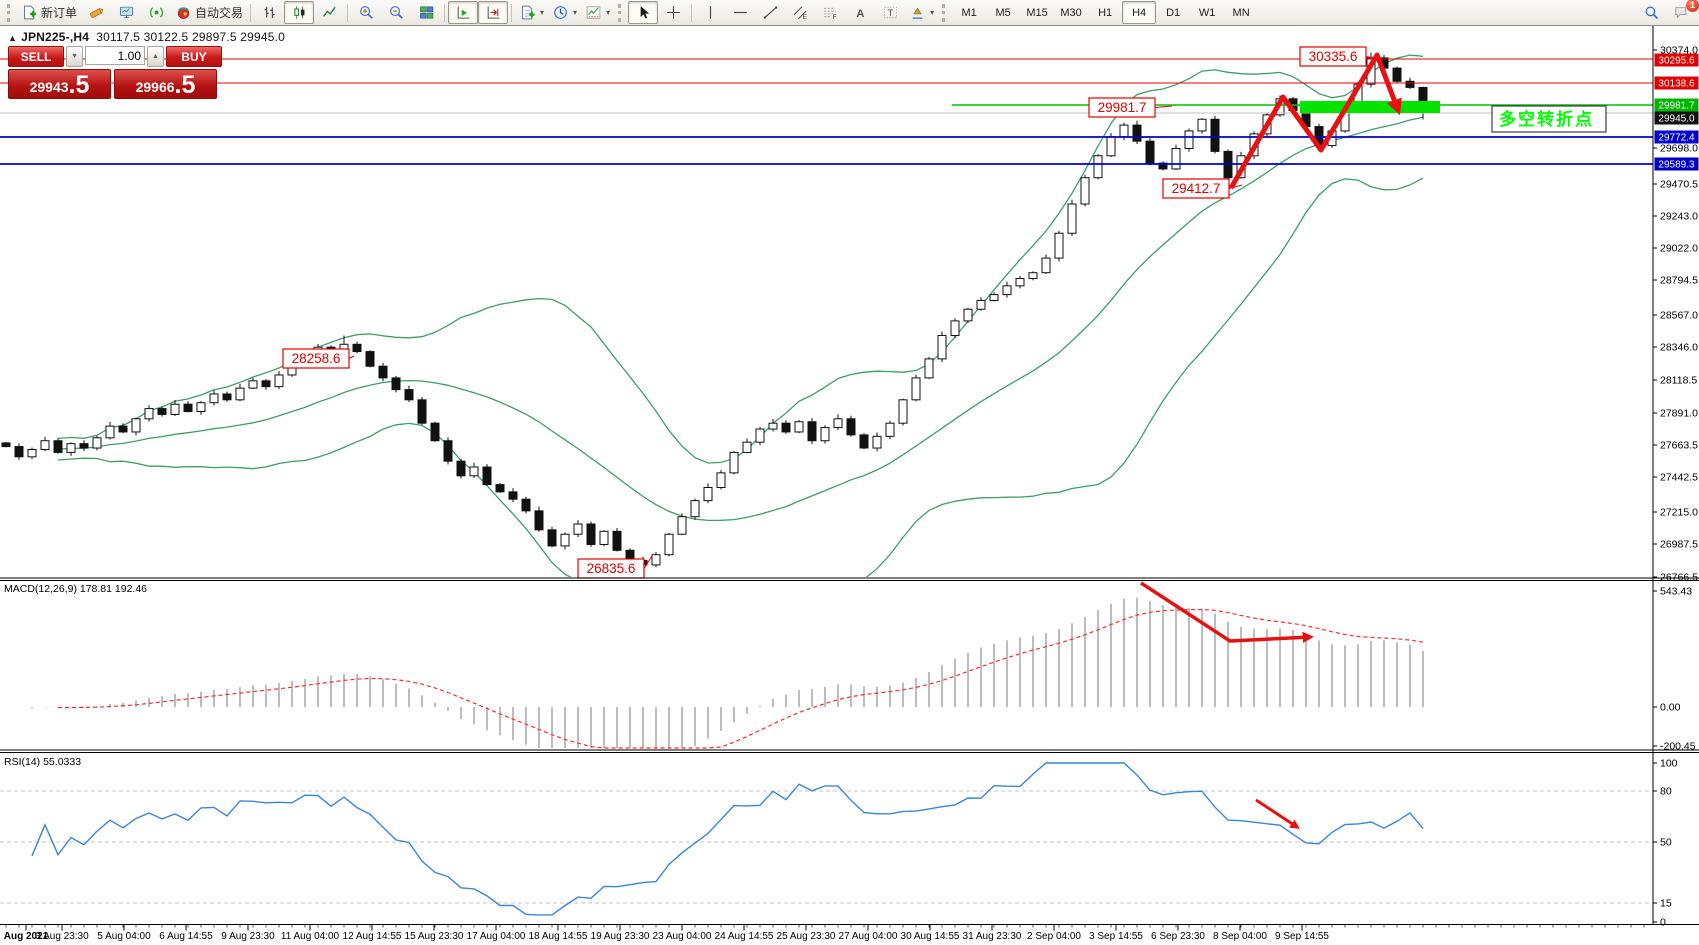  I want to click on period-button: ▾, so click(564, 12).